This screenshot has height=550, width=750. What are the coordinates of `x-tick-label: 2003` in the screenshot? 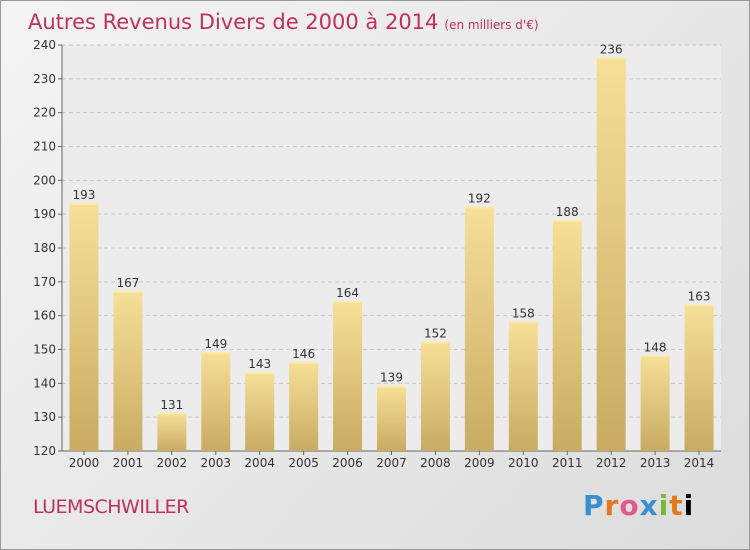 It's located at (215, 463).